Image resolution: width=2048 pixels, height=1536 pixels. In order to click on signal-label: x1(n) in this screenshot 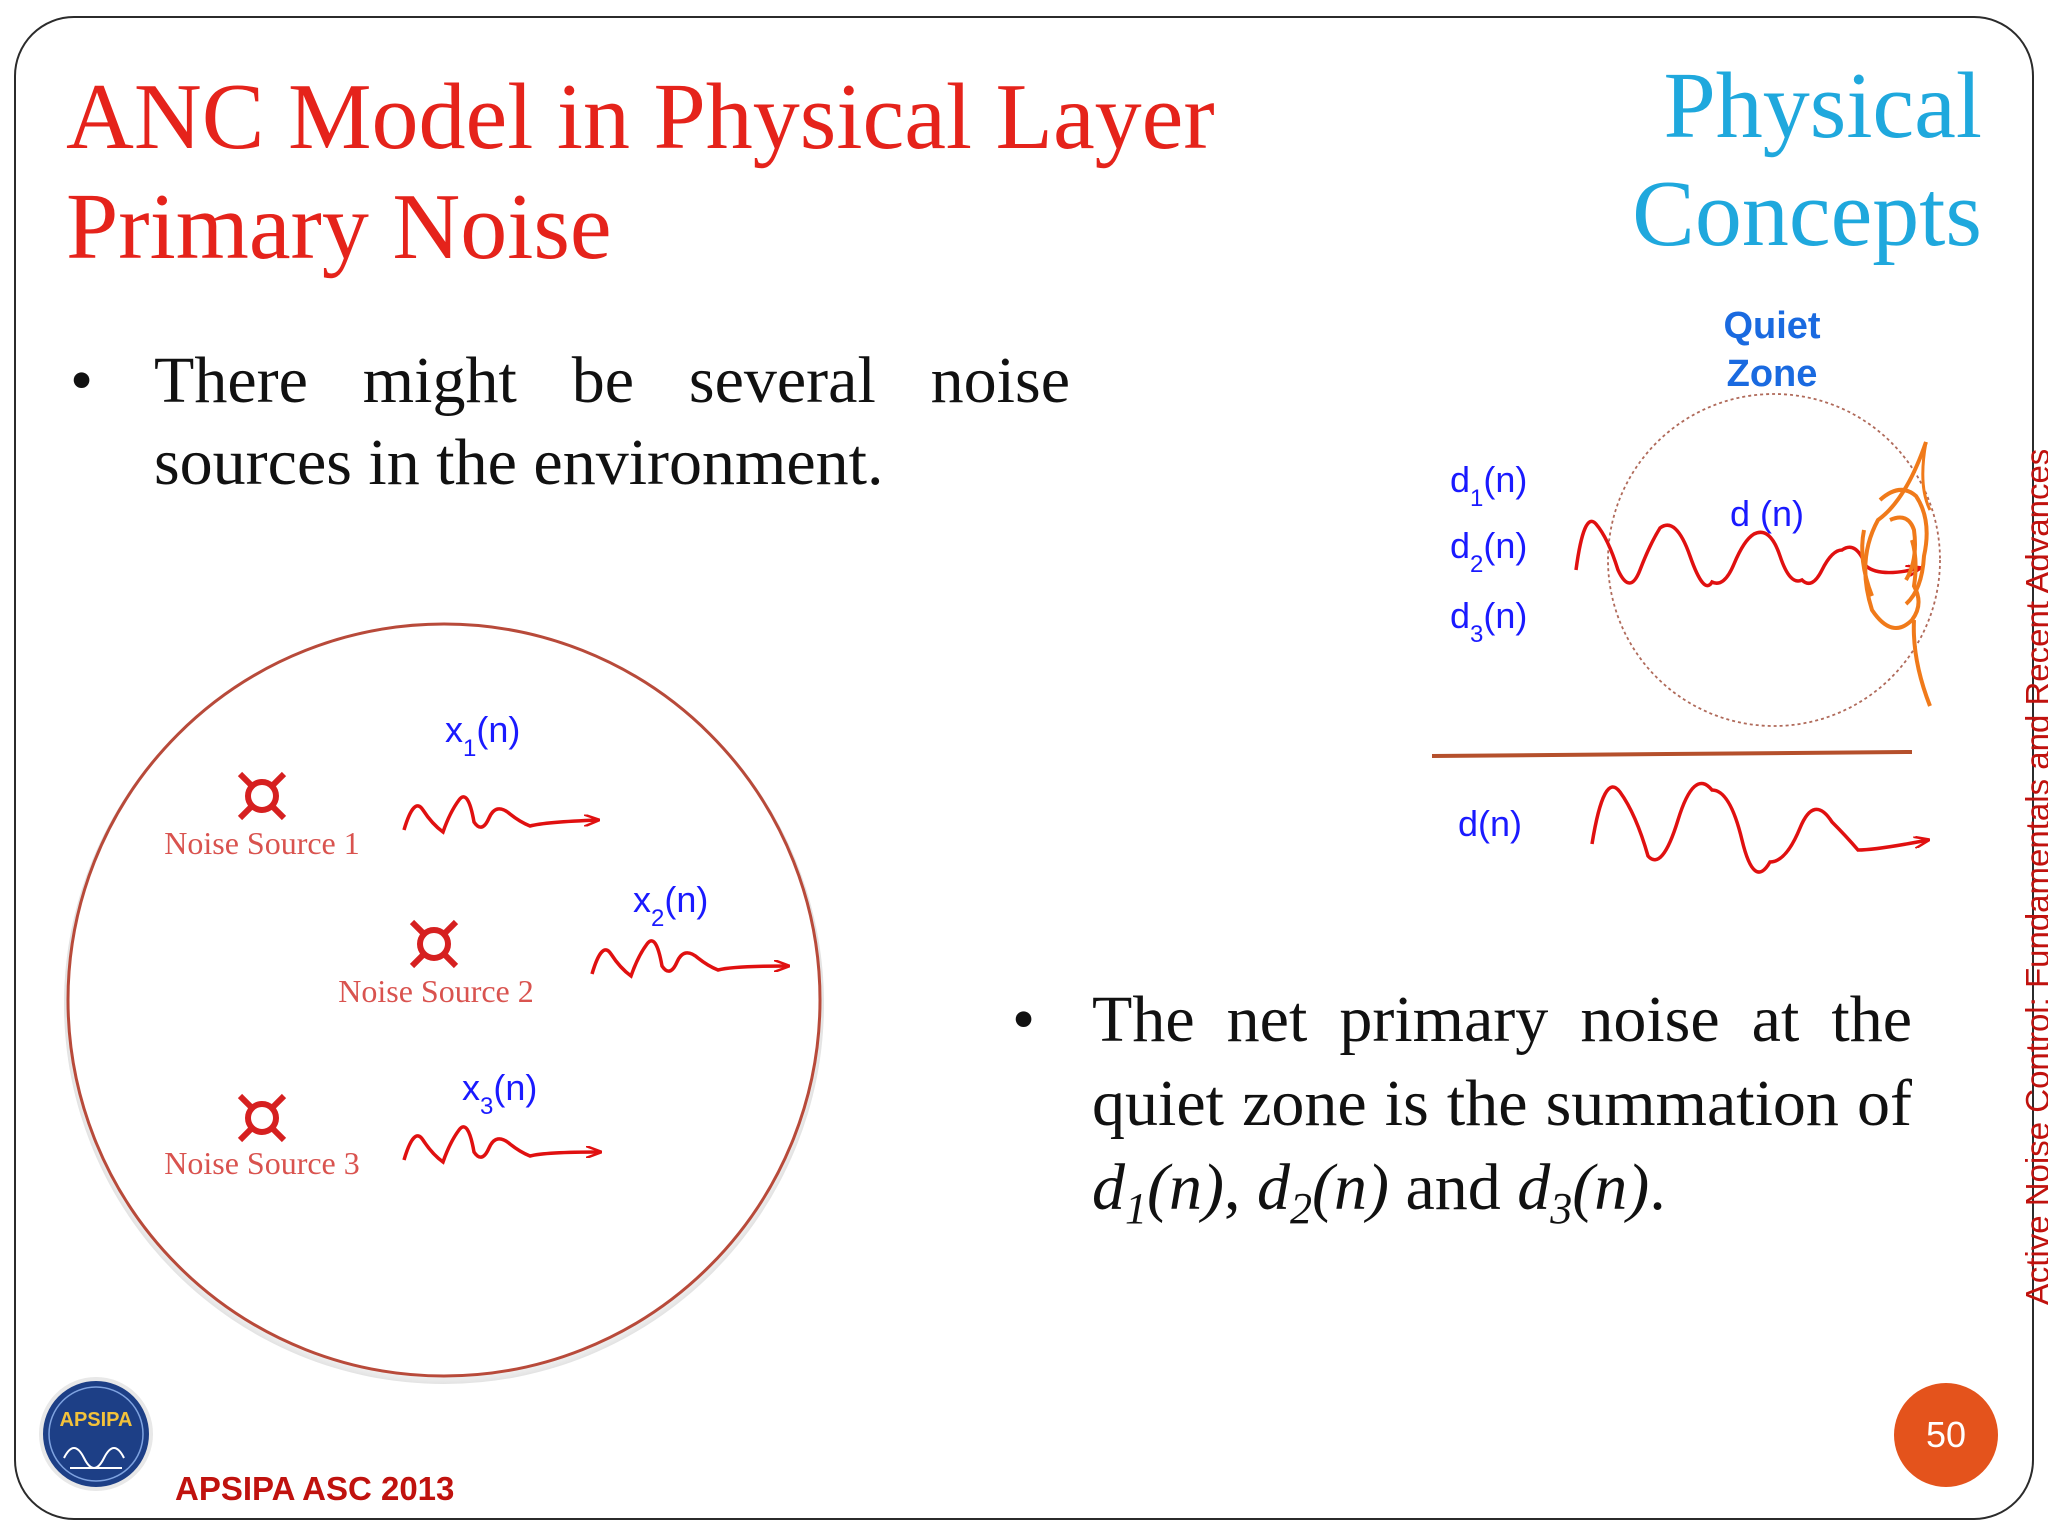, I will do `click(482, 735)`.